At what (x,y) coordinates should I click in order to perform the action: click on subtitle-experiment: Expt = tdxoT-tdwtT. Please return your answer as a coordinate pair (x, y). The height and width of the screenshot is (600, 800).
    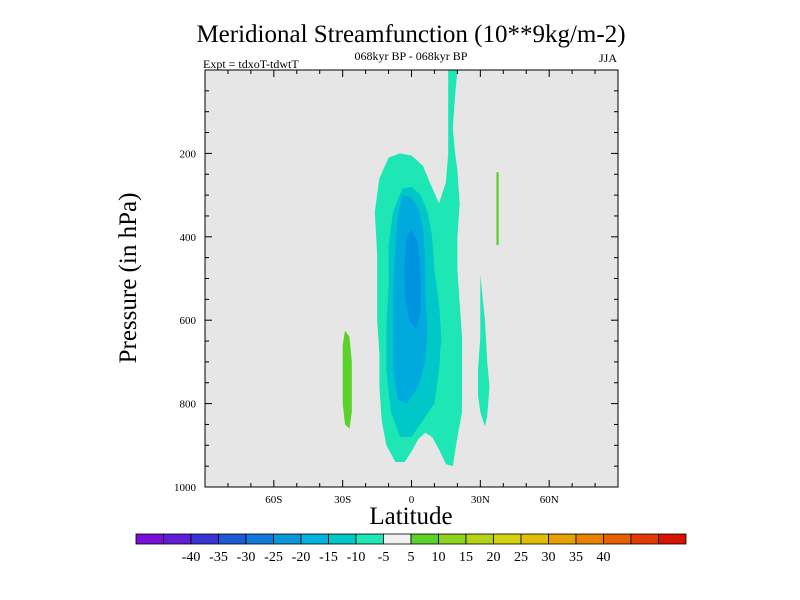
    Looking at the image, I should click on (251, 64).